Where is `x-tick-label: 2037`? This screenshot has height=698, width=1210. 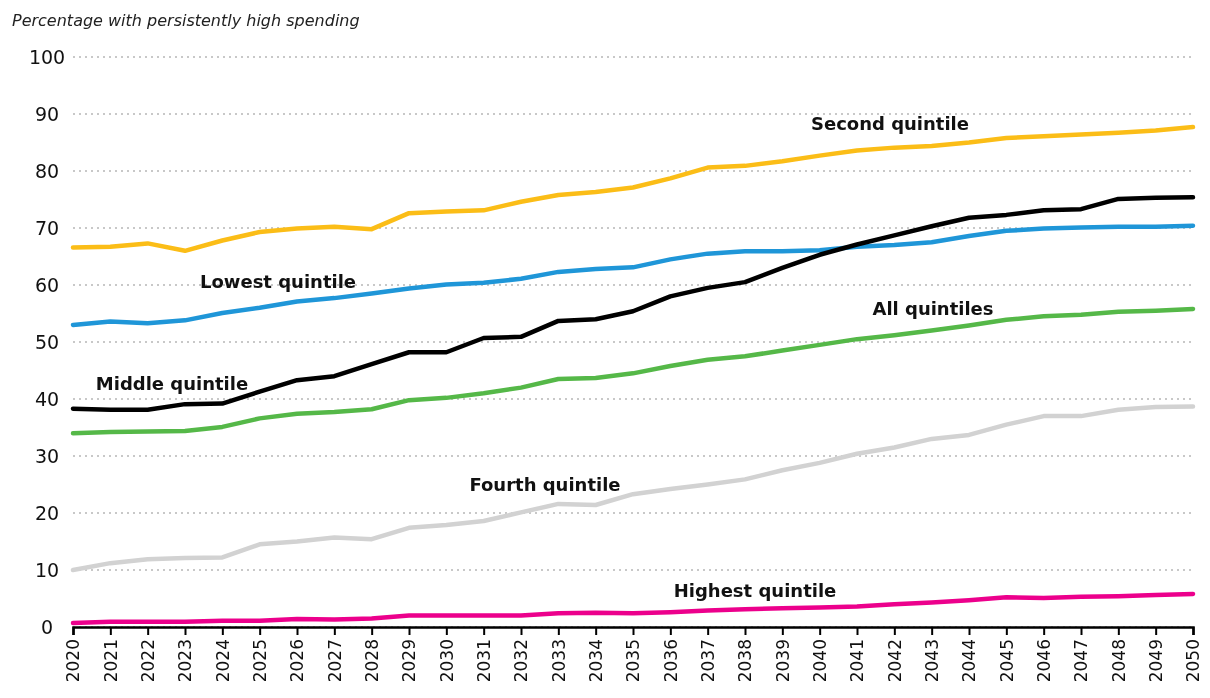 x-tick-label: 2037 is located at coordinates (708, 661).